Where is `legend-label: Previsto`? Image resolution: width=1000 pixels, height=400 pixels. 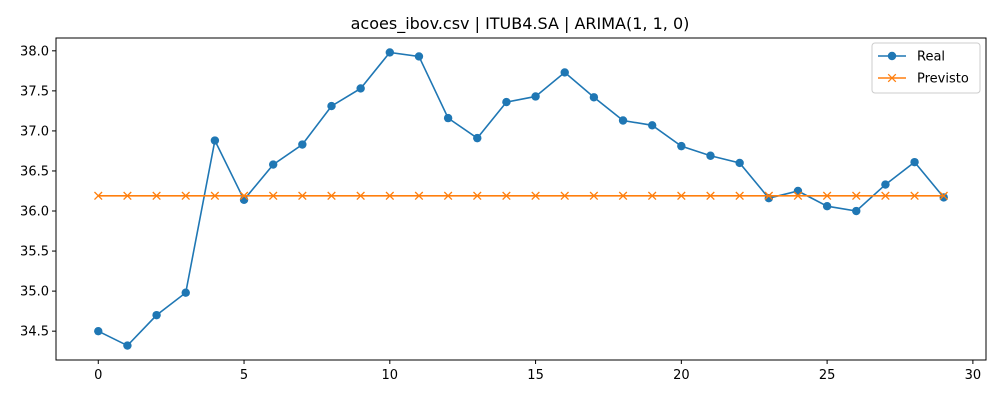 legend-label: Previsto is located at coordinates (943, 79).